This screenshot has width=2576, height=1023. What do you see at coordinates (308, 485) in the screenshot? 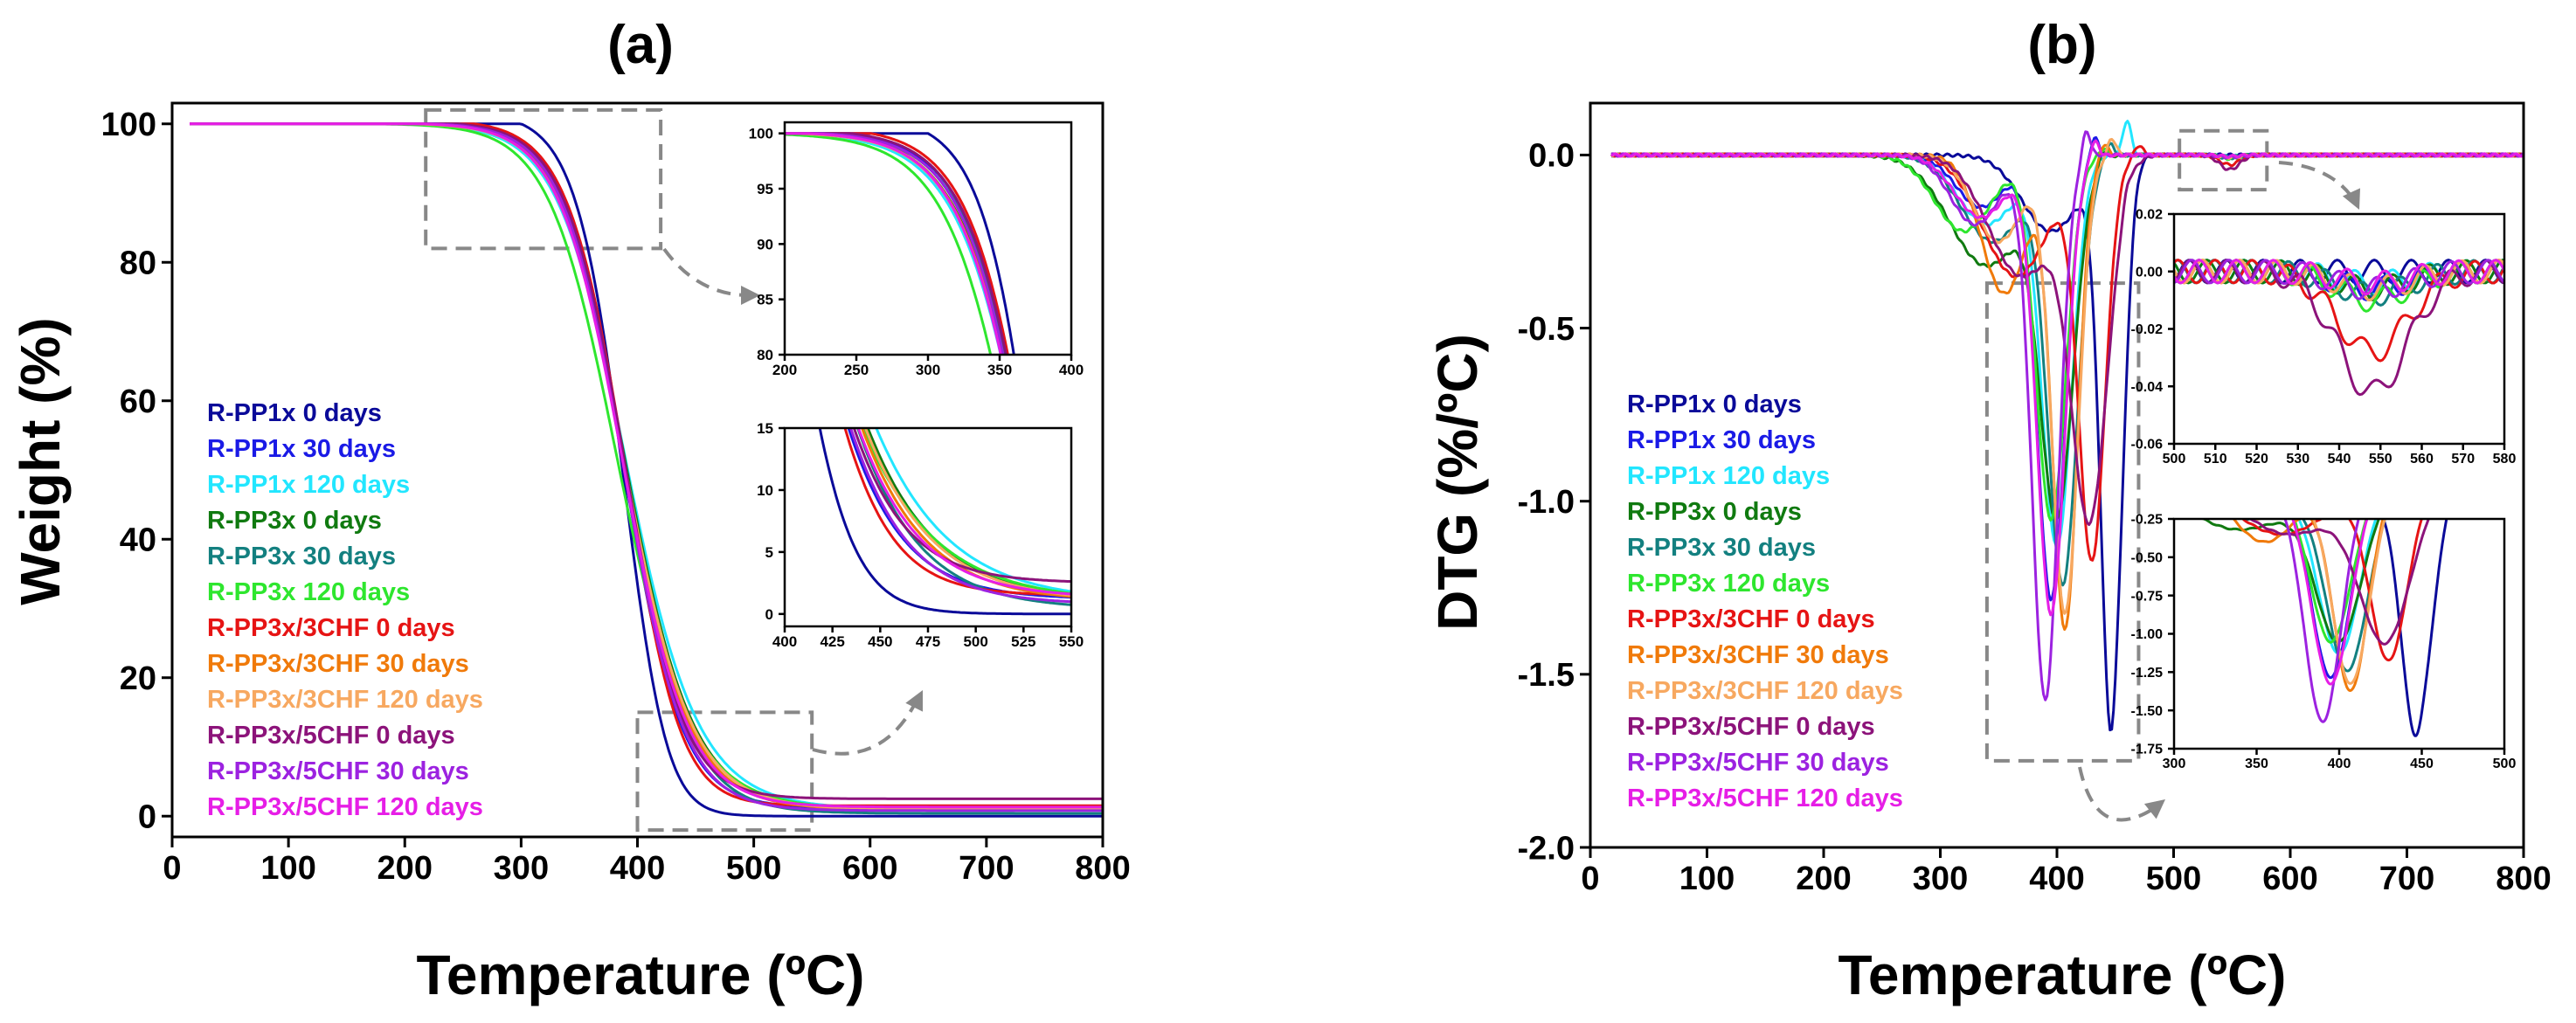
I see `panel-a-legend-entry: R-PP1x 120 days` at bounding box center [308, 485].